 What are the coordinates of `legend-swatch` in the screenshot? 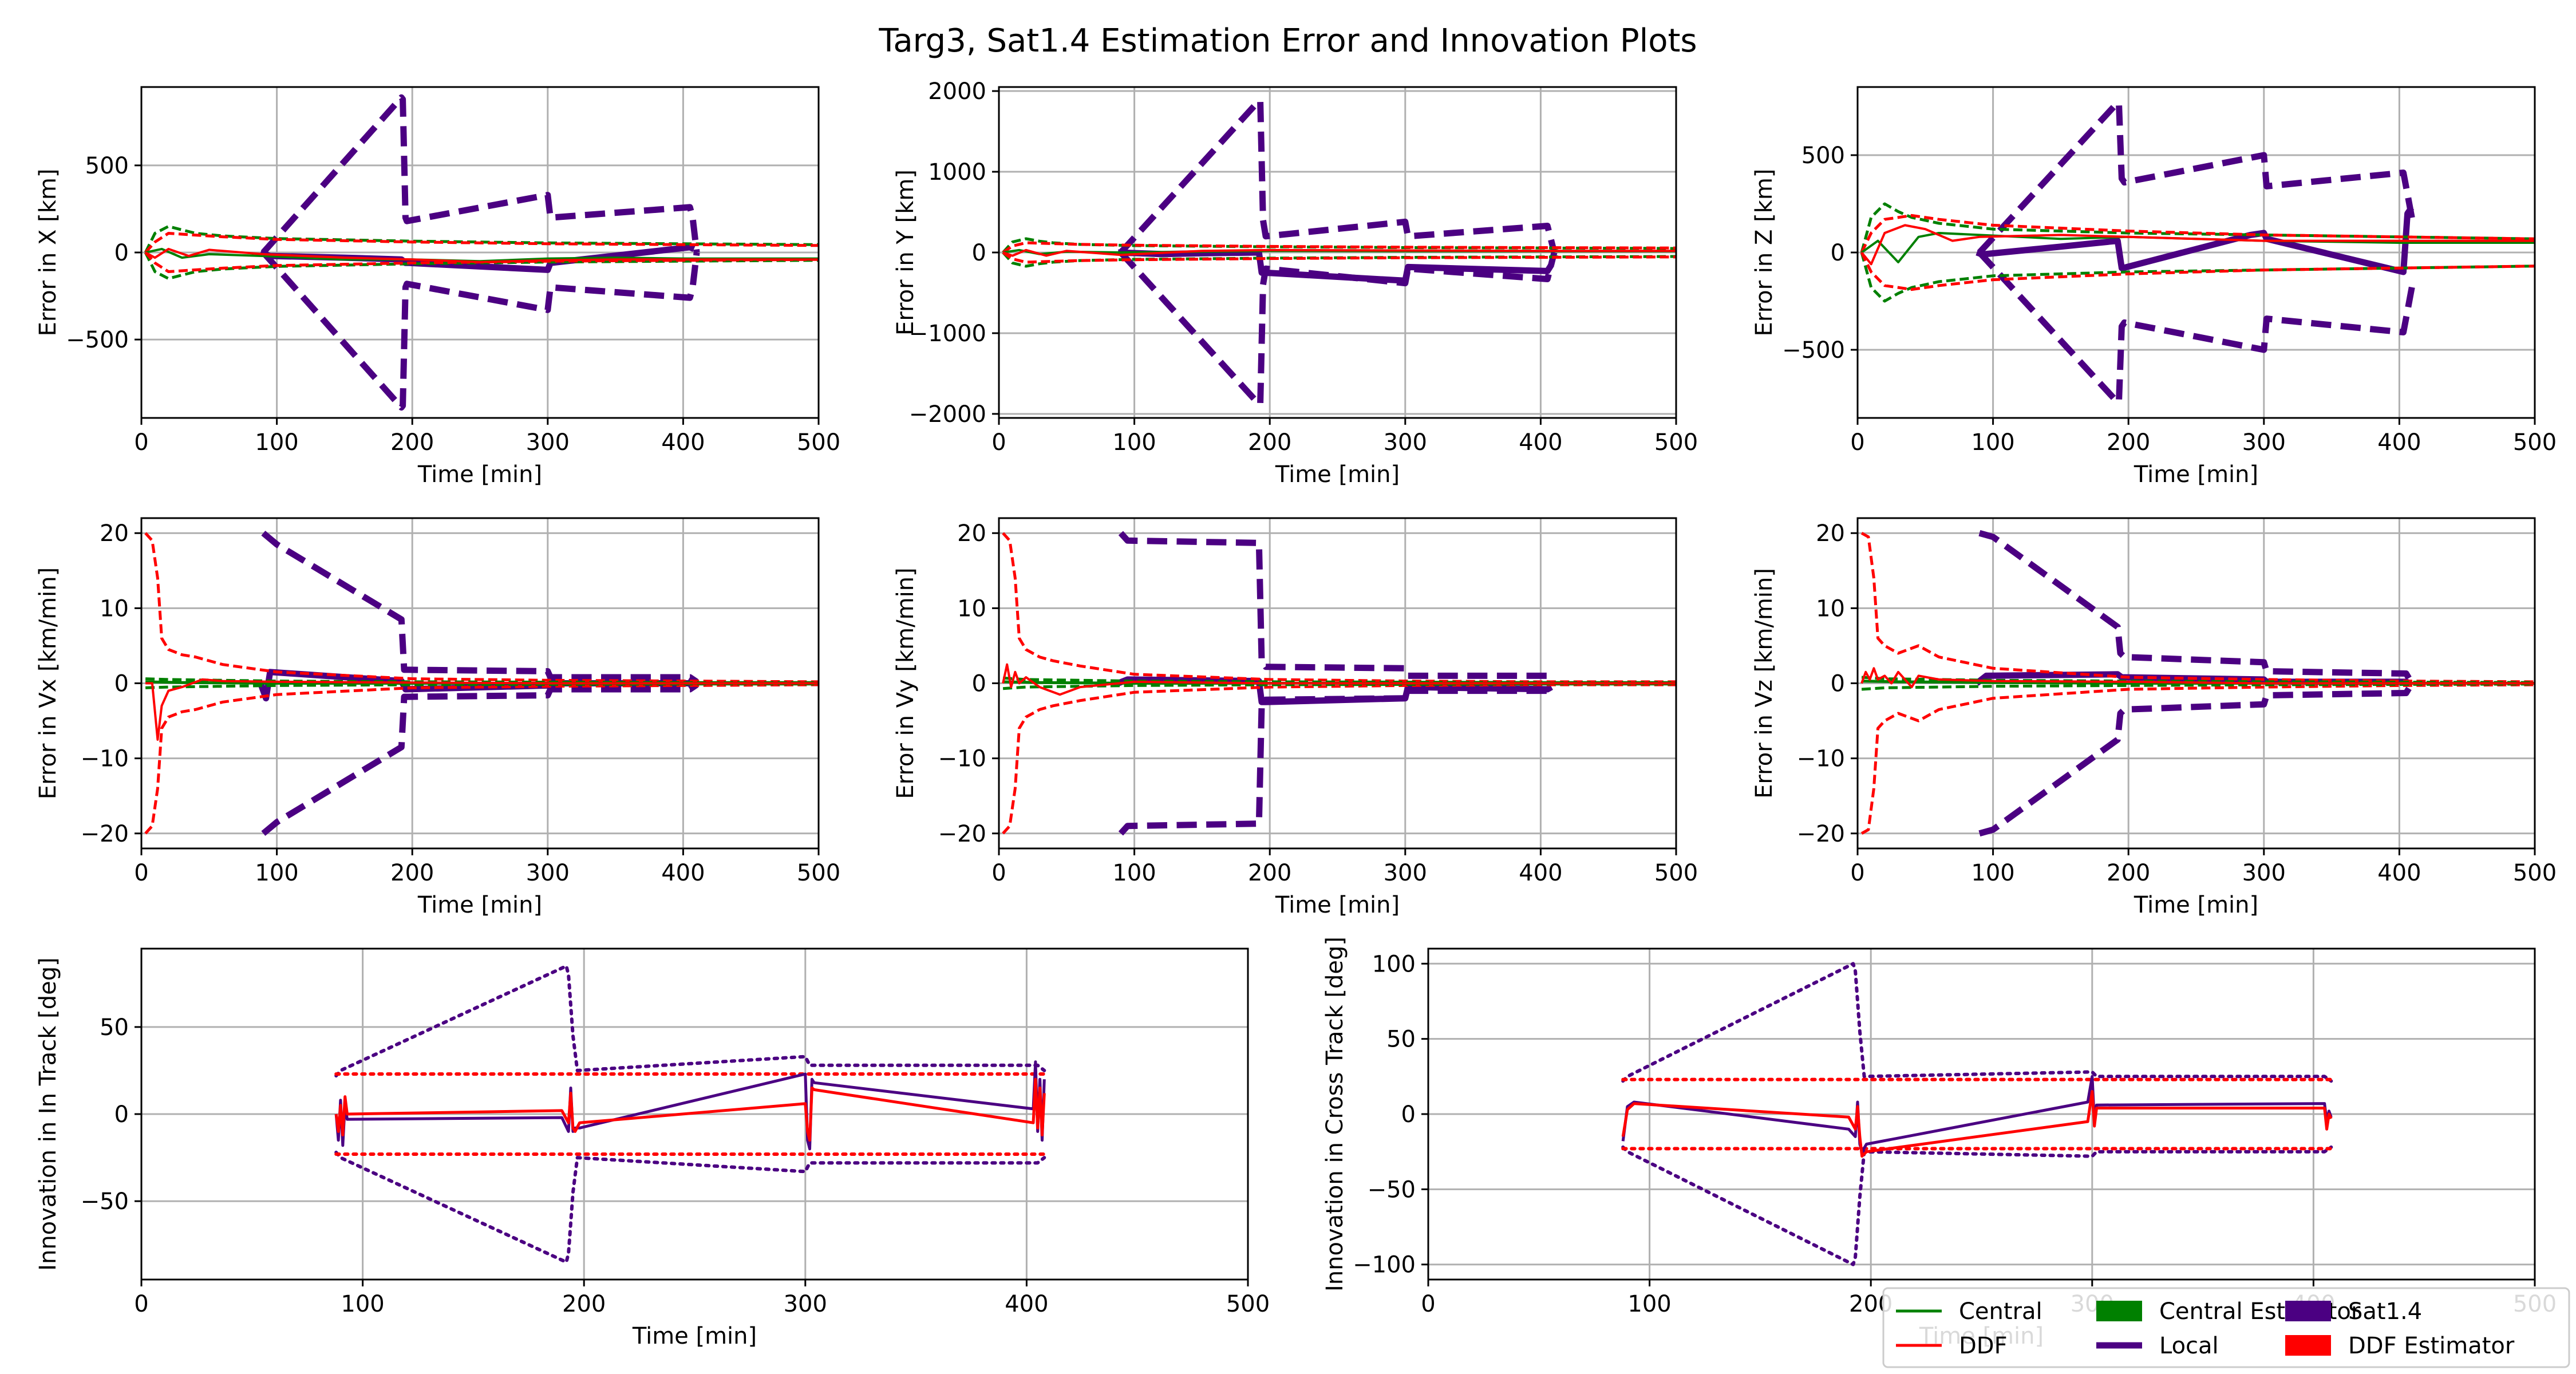 It's located at (2308, 1345).